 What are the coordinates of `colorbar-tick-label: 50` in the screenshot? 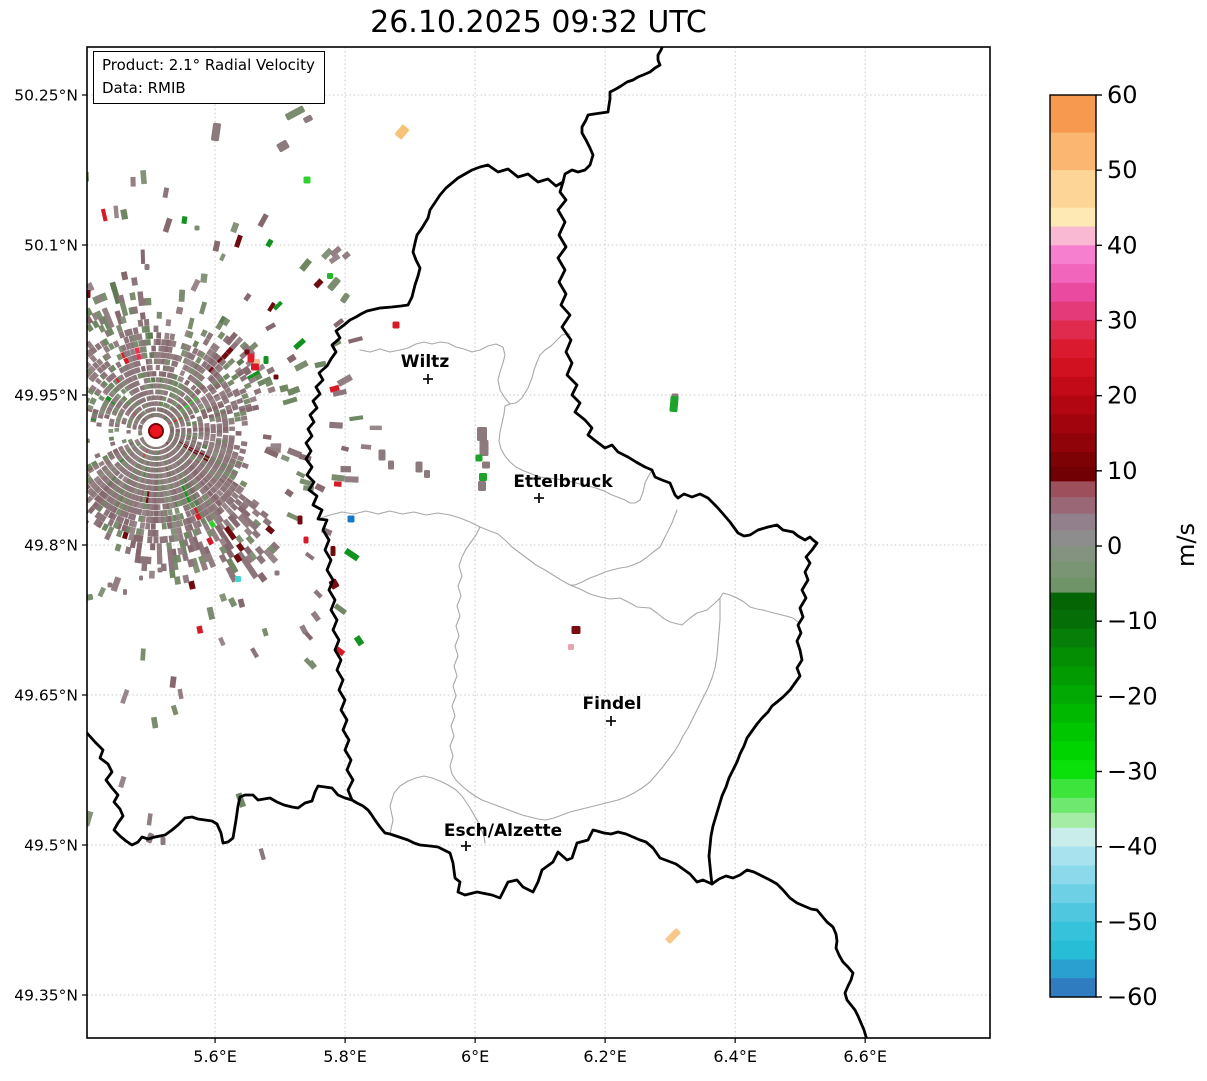 It's located at (1122, 170).